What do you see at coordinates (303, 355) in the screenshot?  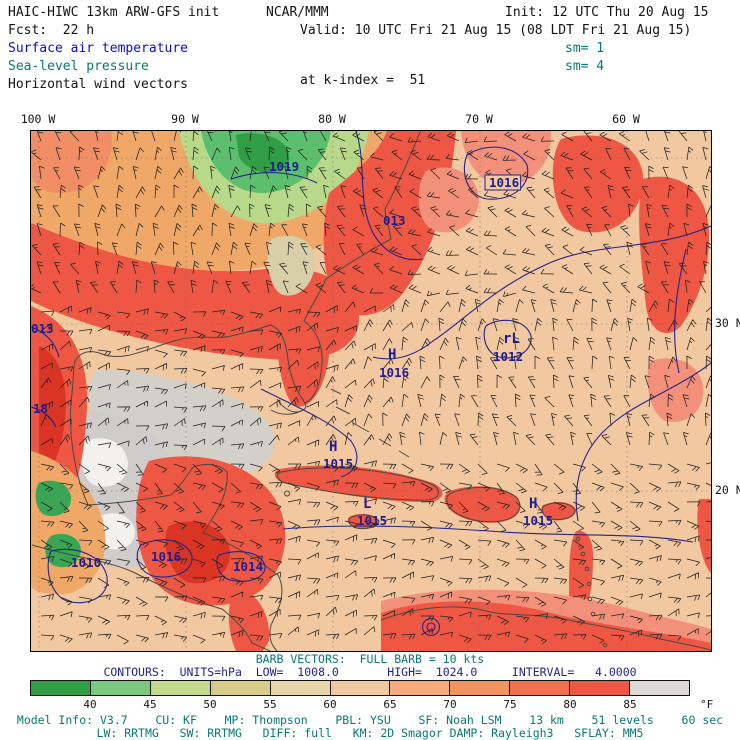 I see `temp-region-florida-red` at bounding box center [303, 355].